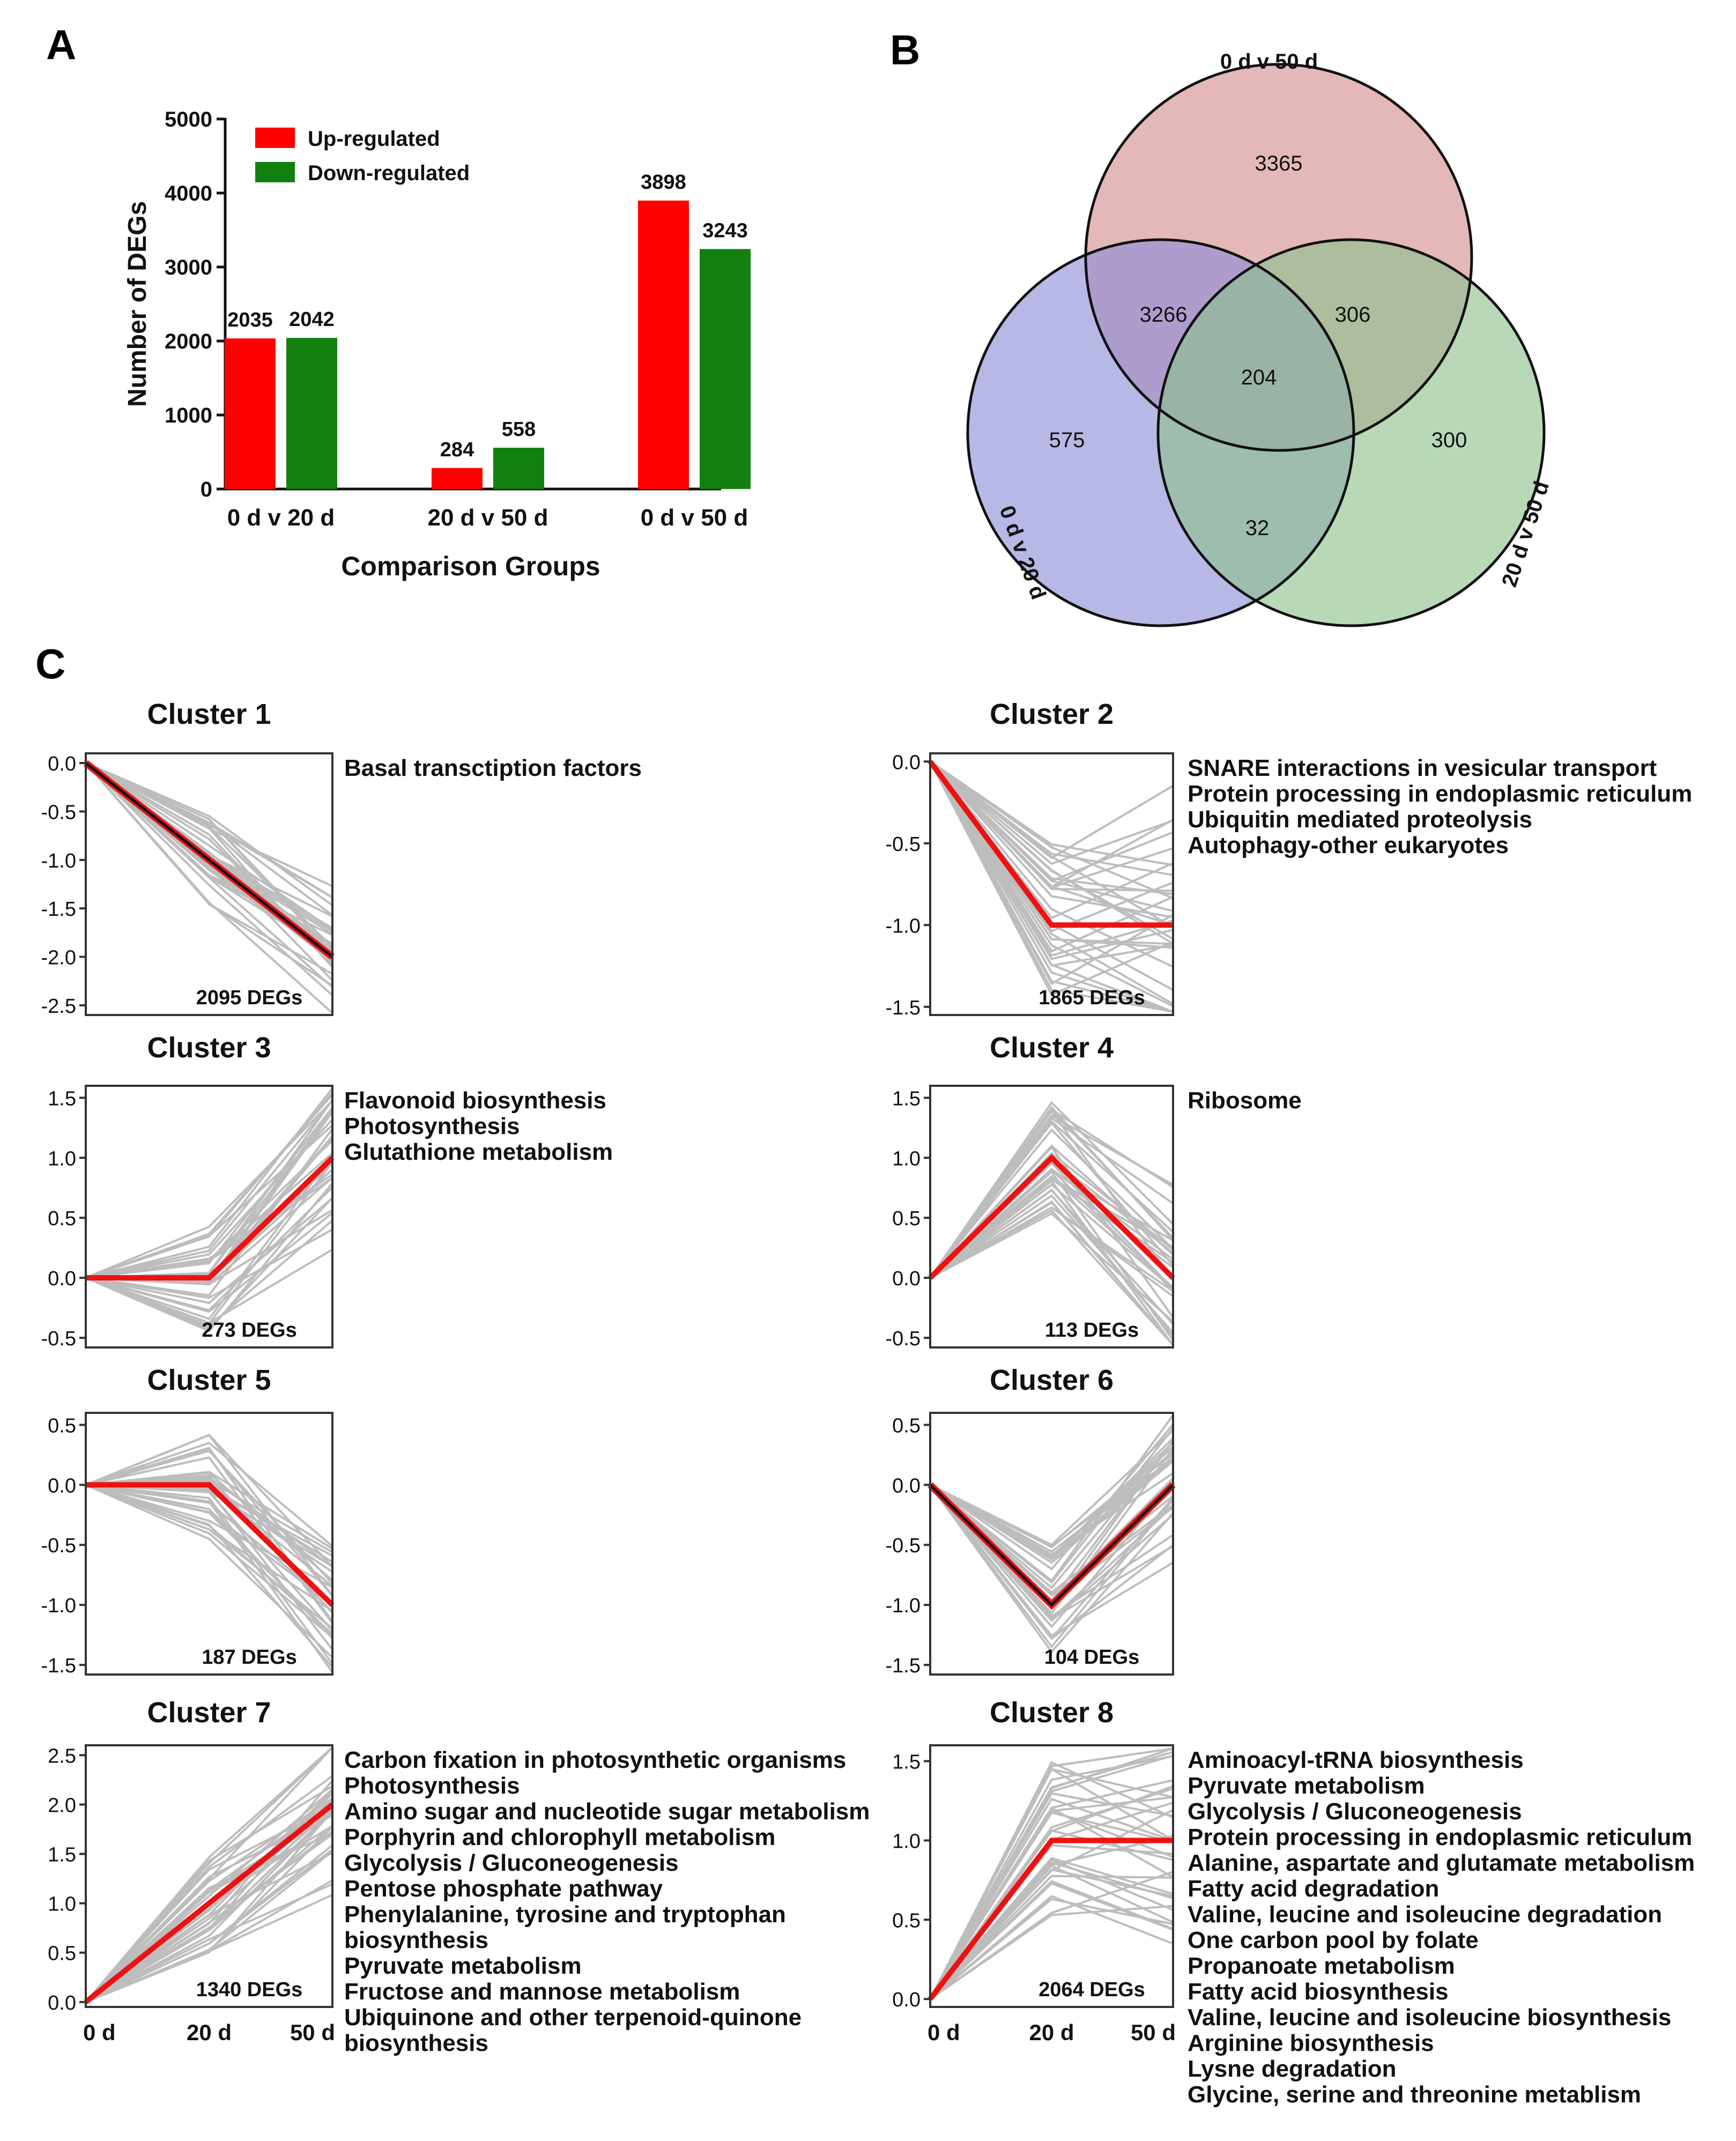  I want to click on legend-swatch-up, so click(275, 138).